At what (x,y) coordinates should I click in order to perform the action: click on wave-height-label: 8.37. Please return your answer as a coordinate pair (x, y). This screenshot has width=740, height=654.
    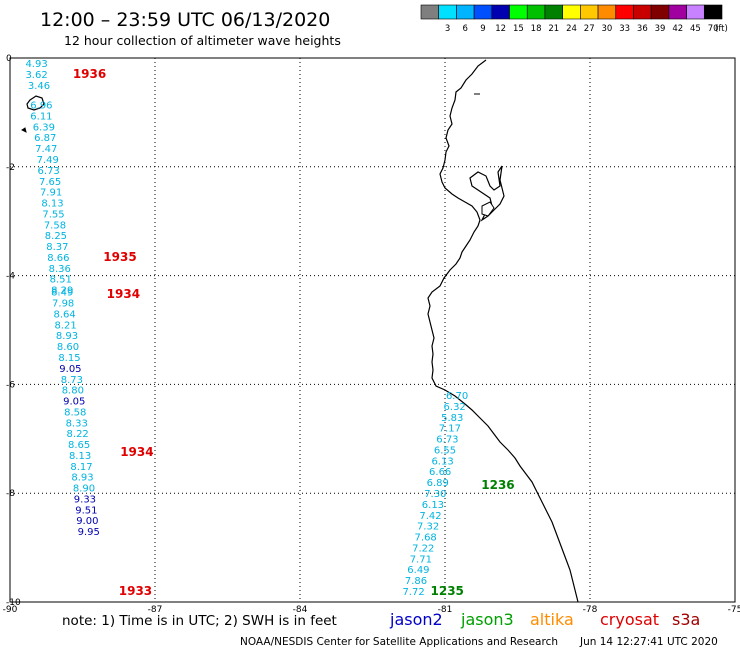
    Looking at the image, I should click on (57, 247).